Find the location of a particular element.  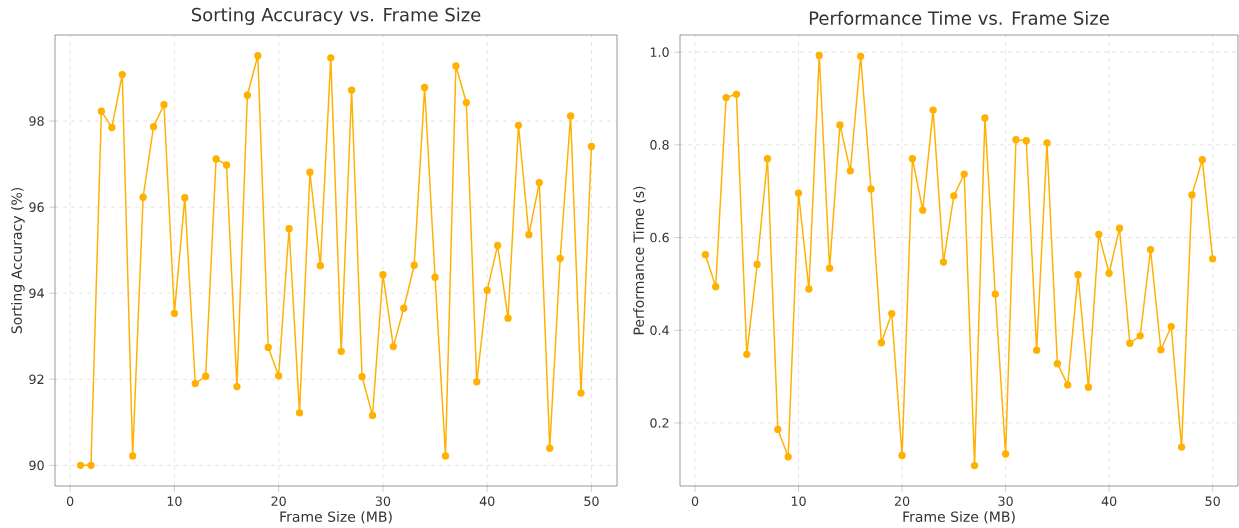

y-tick-label: 98 is located at coordinates (36, 121).